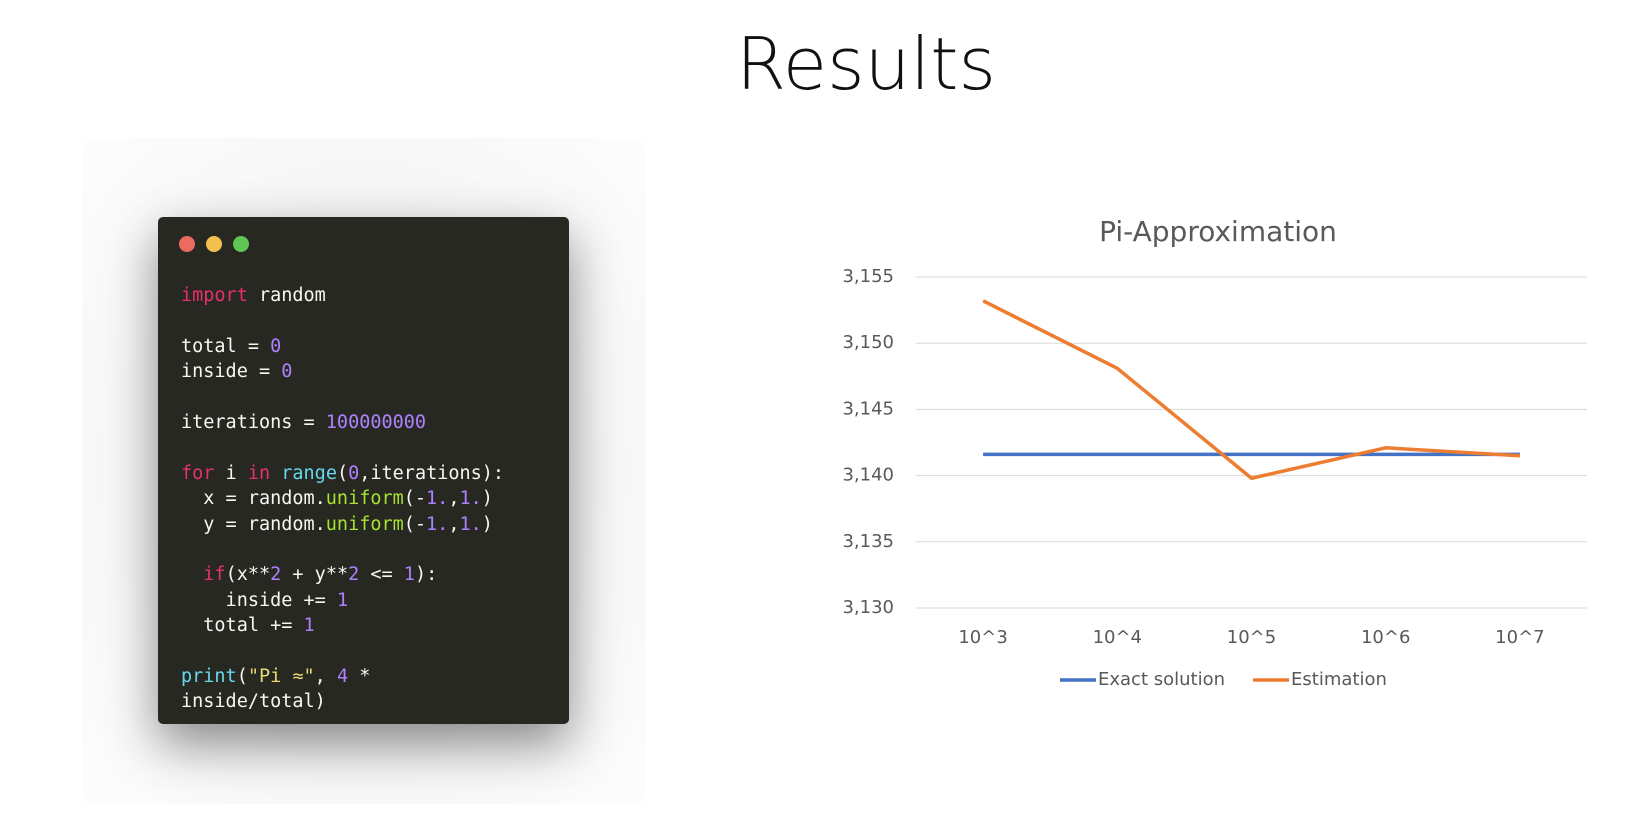 Image resolution: width=1634 pixels, height=824 pixels. Describe the element at coordinates (214, 295) in the screenshot. I see `code-token: import` at that location.